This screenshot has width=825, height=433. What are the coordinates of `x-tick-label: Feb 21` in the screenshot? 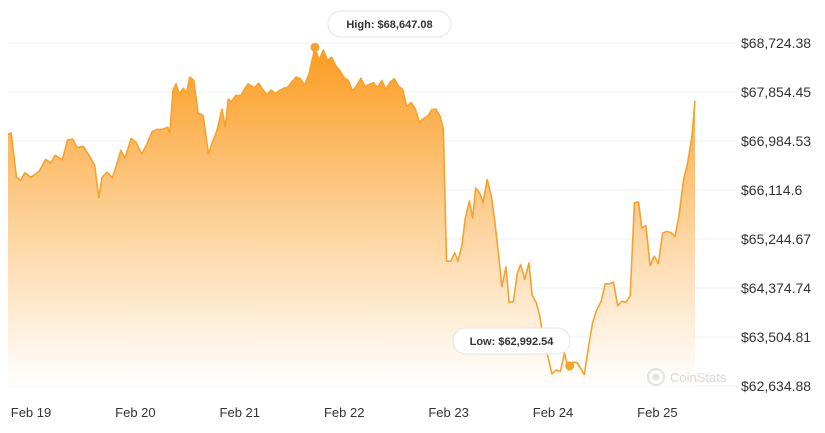 It's located at (240, 412).